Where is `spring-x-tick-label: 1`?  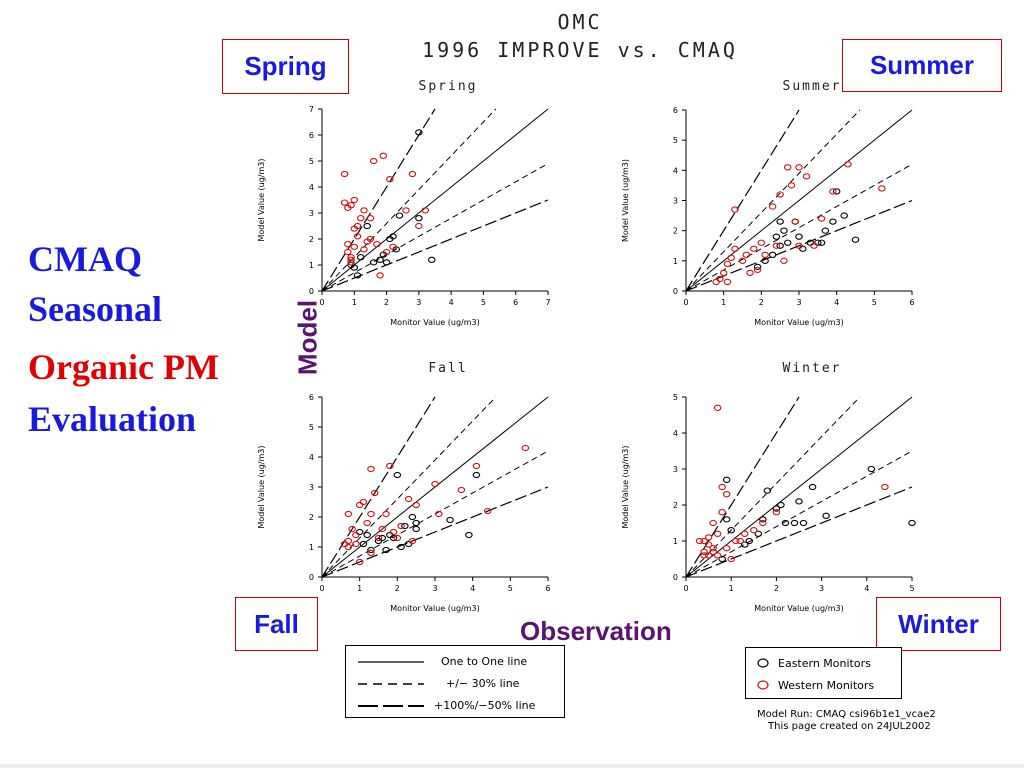
spring-x-tick-label: 1 is located at coordinates (354, 302).